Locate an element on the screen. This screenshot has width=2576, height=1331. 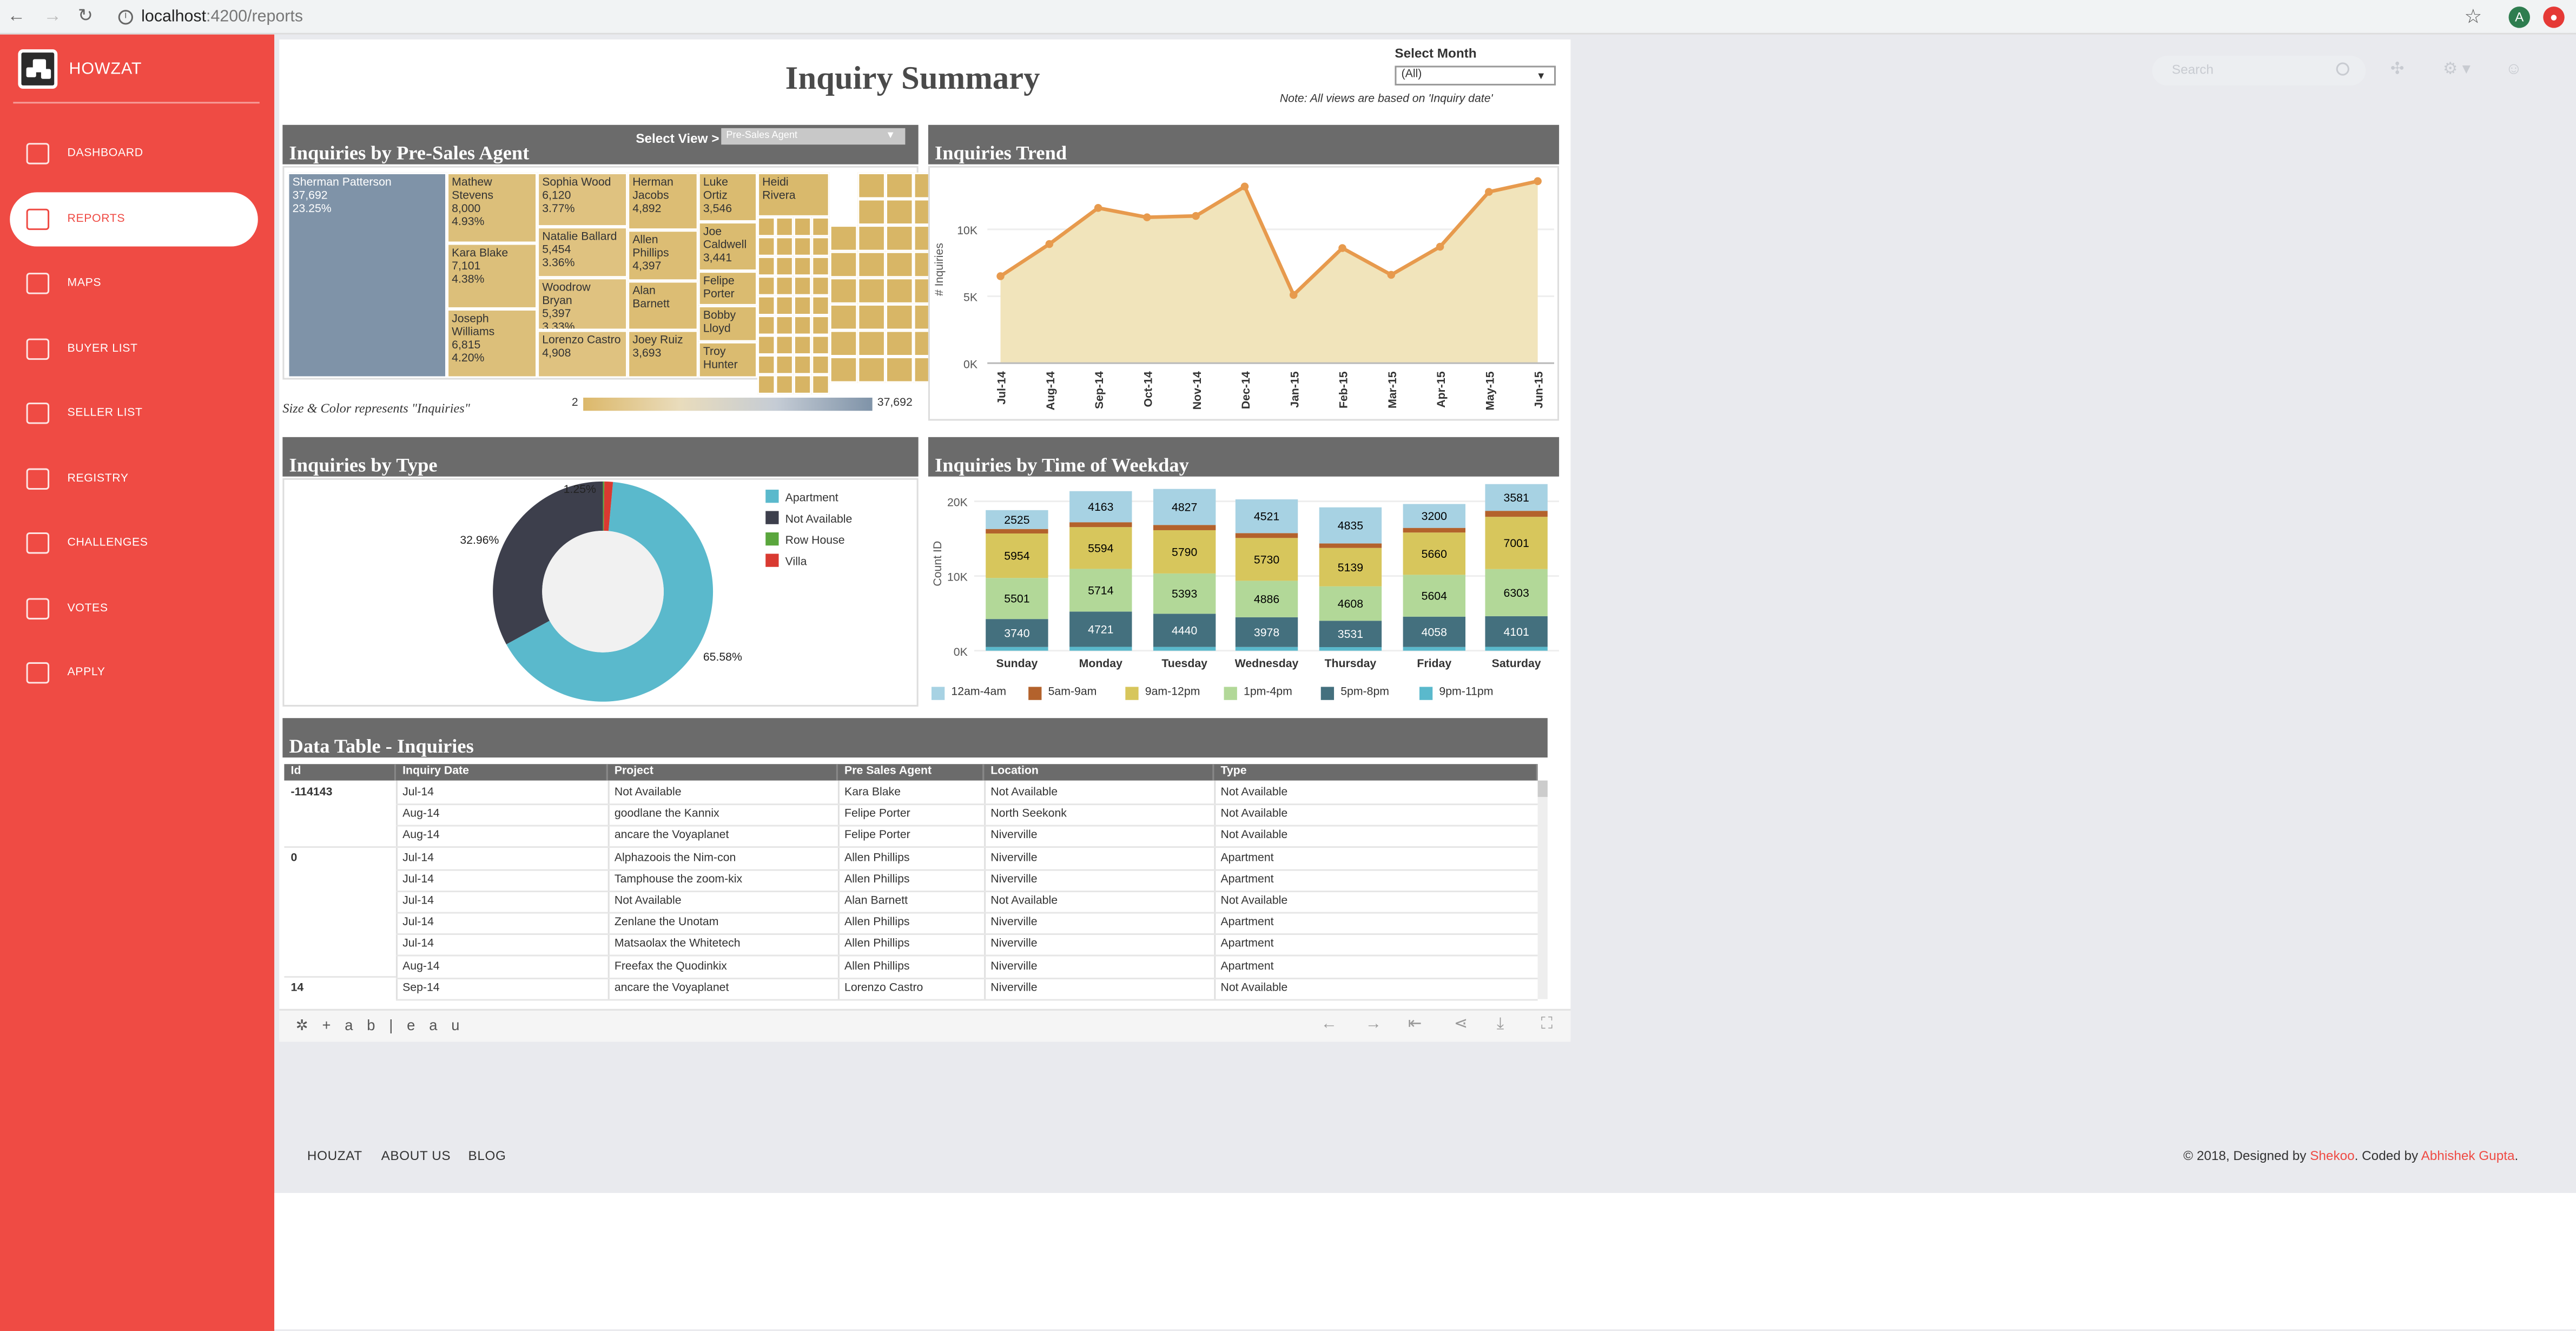
address-bar: i localhost:4200/reports is located at coordinates (1307, 17).